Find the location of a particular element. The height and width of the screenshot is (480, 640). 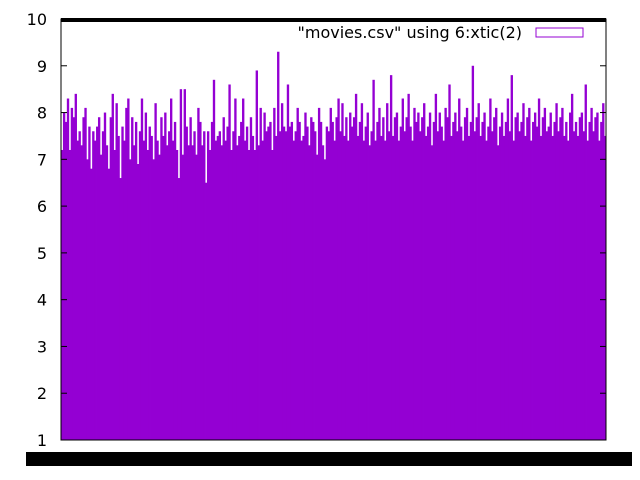

y-tick-label: 8 is located at coordinates (42, 113).